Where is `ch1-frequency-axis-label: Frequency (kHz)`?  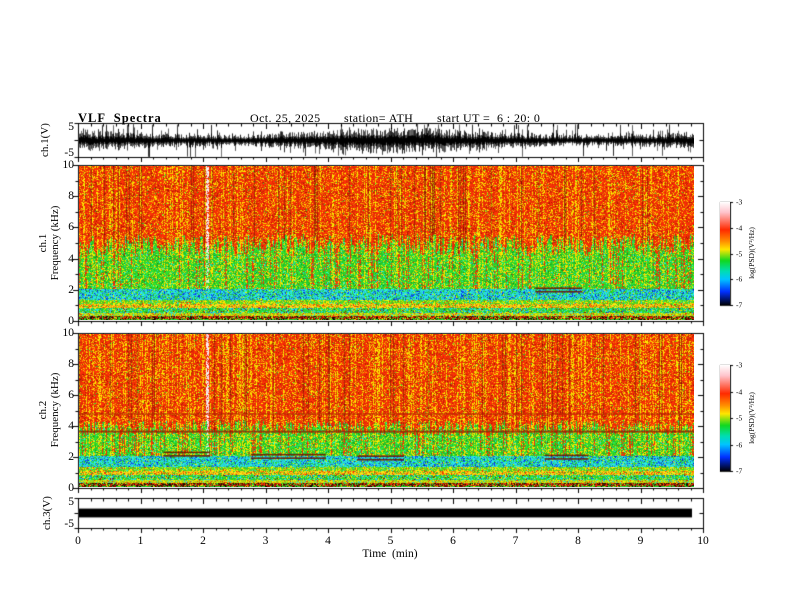
ch1-frequency-axis-label: Frequency (kHz) is located at coordinates (55, 243).